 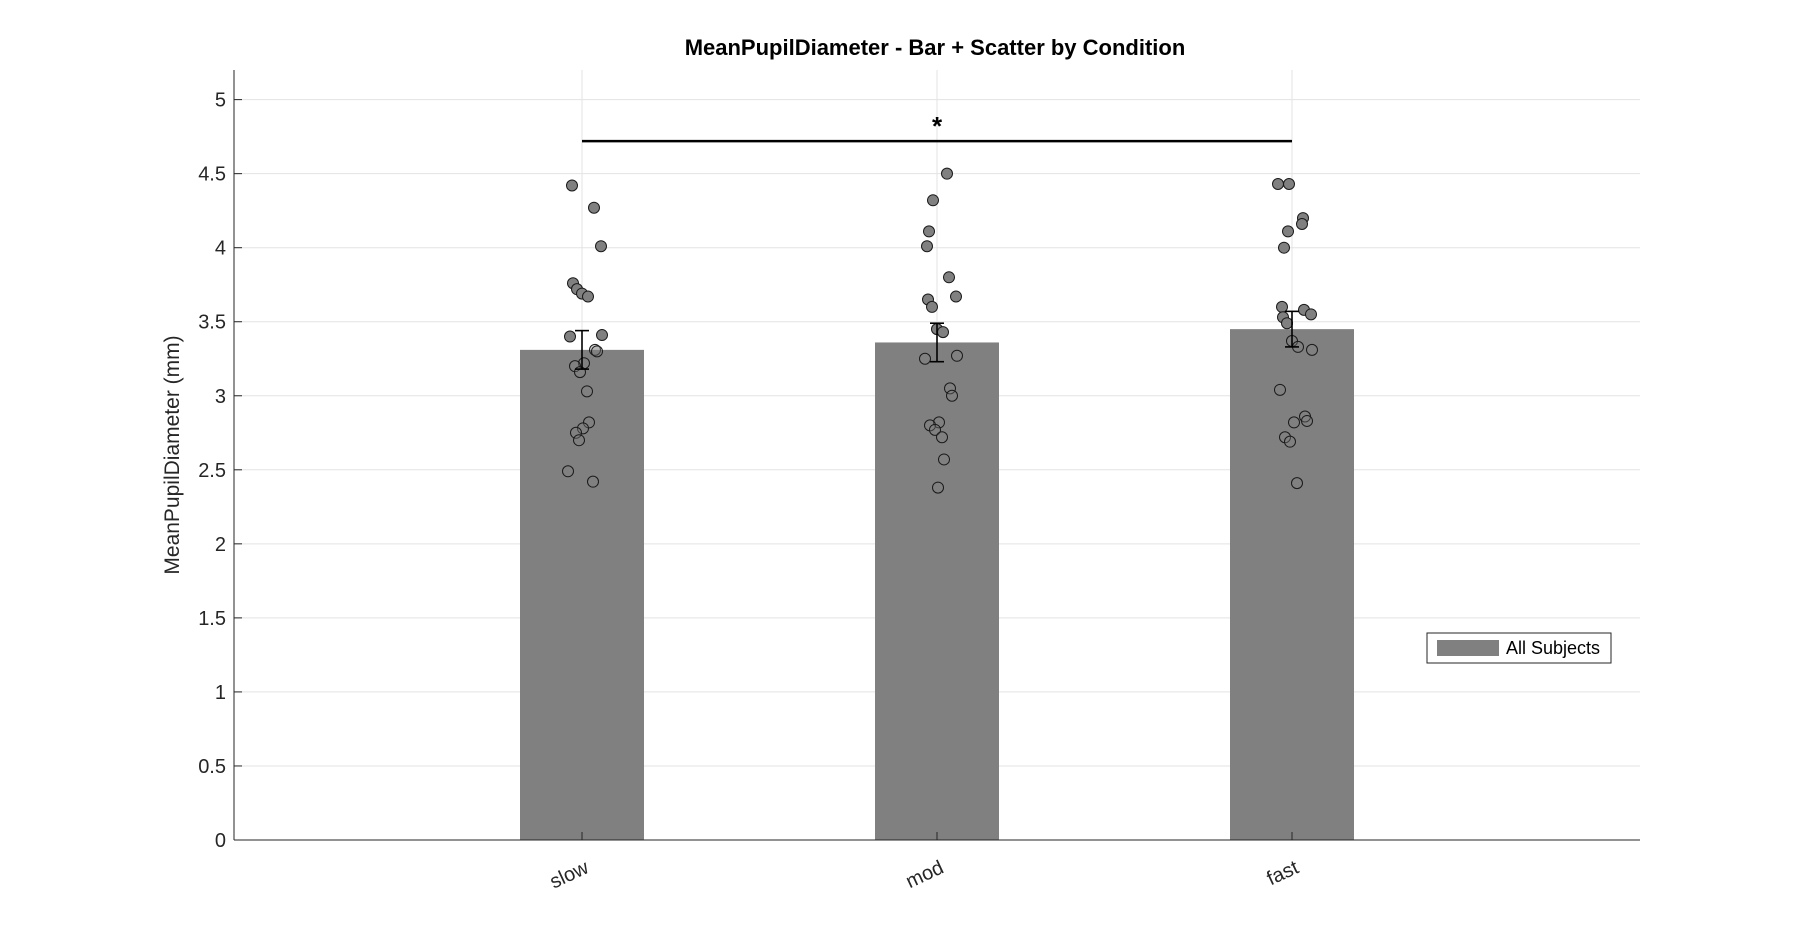 What do you see at coordinates (220, 545) in the screenshot?
I see `y-tick-label: 2` at bounding box center [220, 545].